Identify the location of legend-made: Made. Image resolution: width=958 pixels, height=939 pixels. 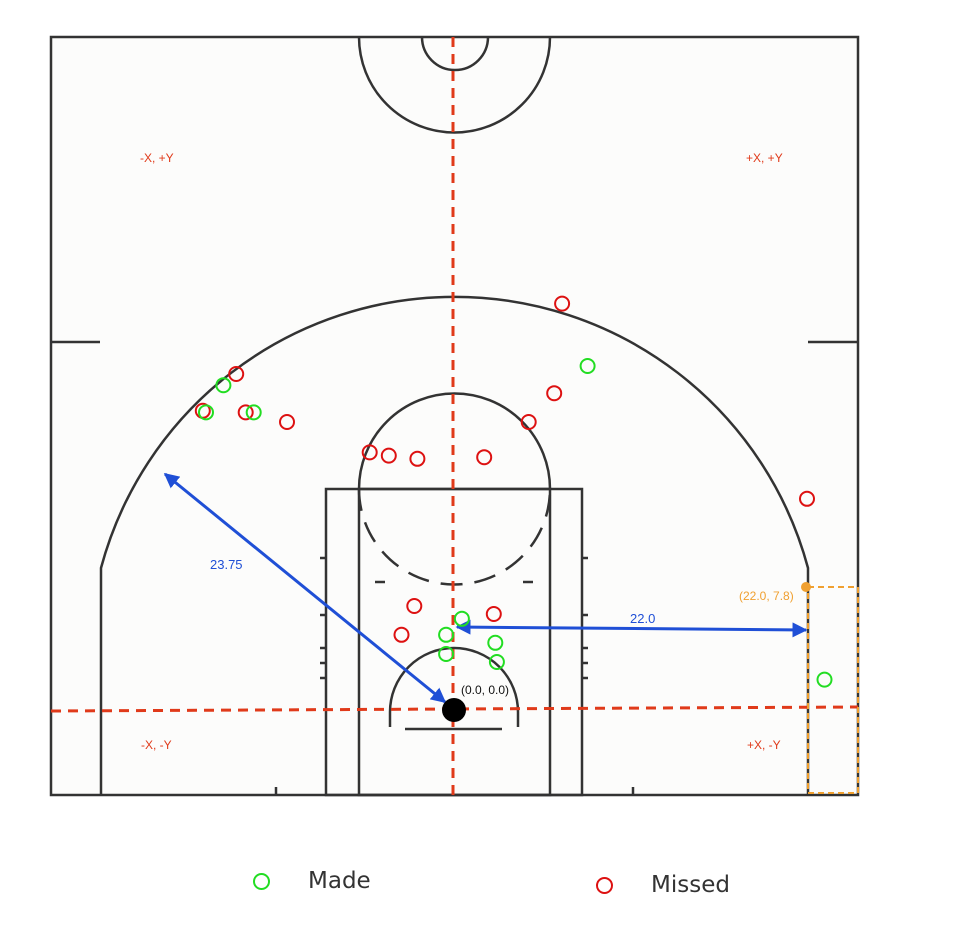
(312, 881).